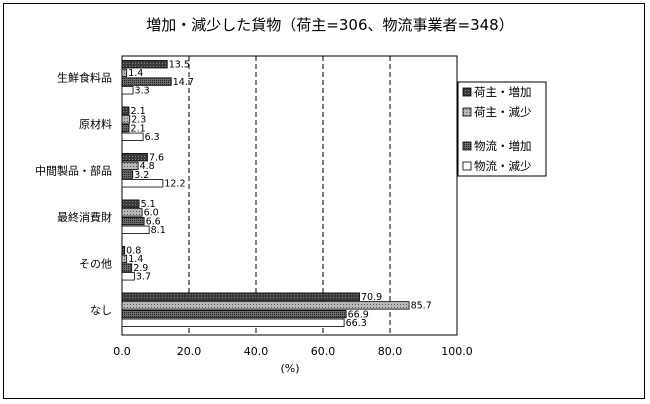  Describe the element at coordinates (421, 306) in the screenshot. I see `data-label: 85.7` at that location.